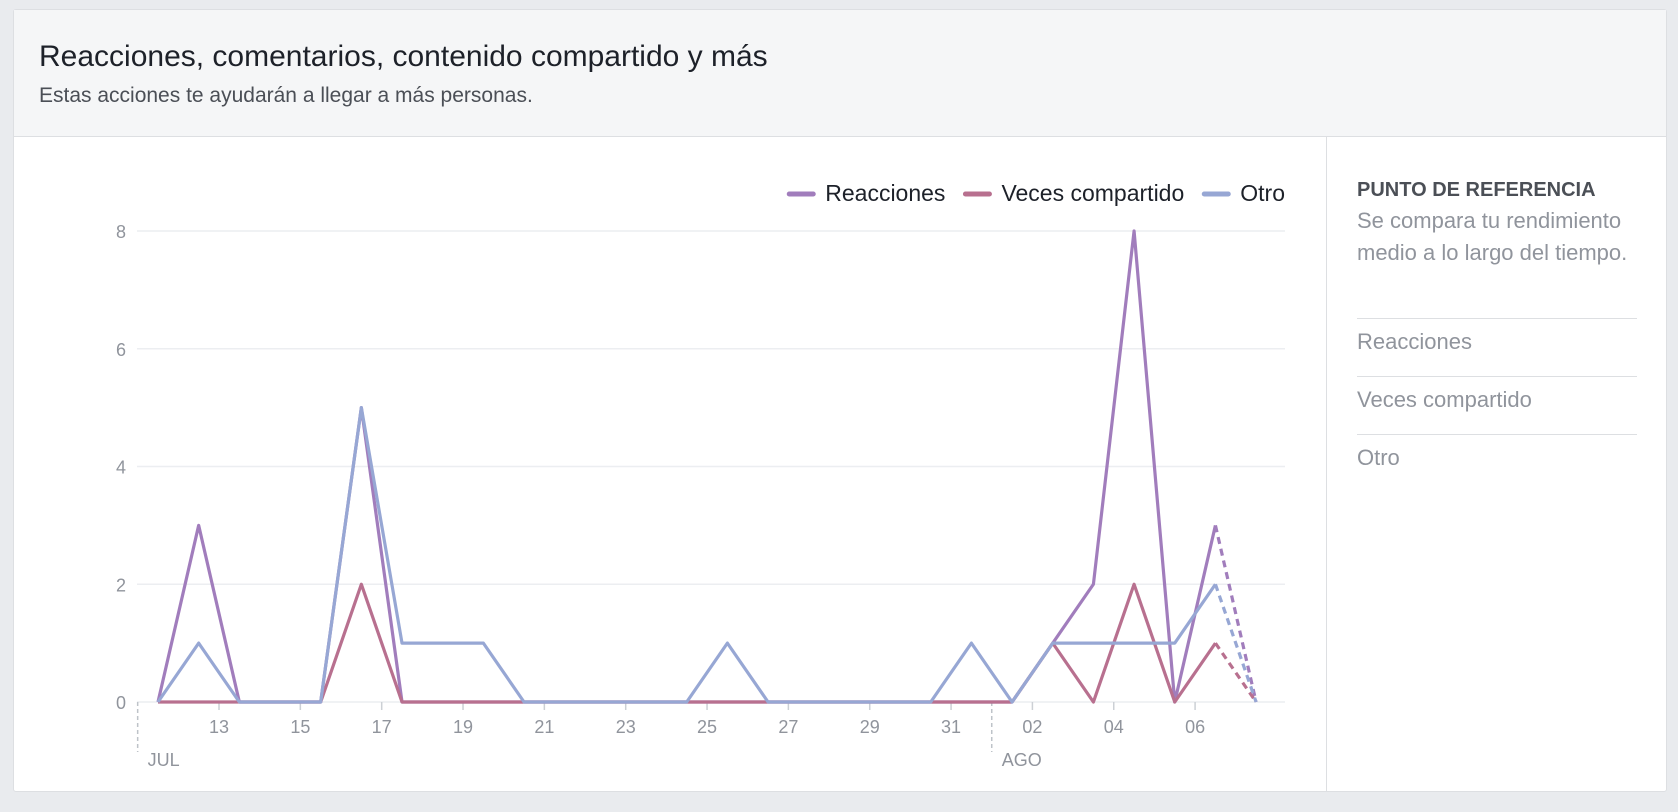  I want to click on y-tick-label: 6, so click(121, 350).